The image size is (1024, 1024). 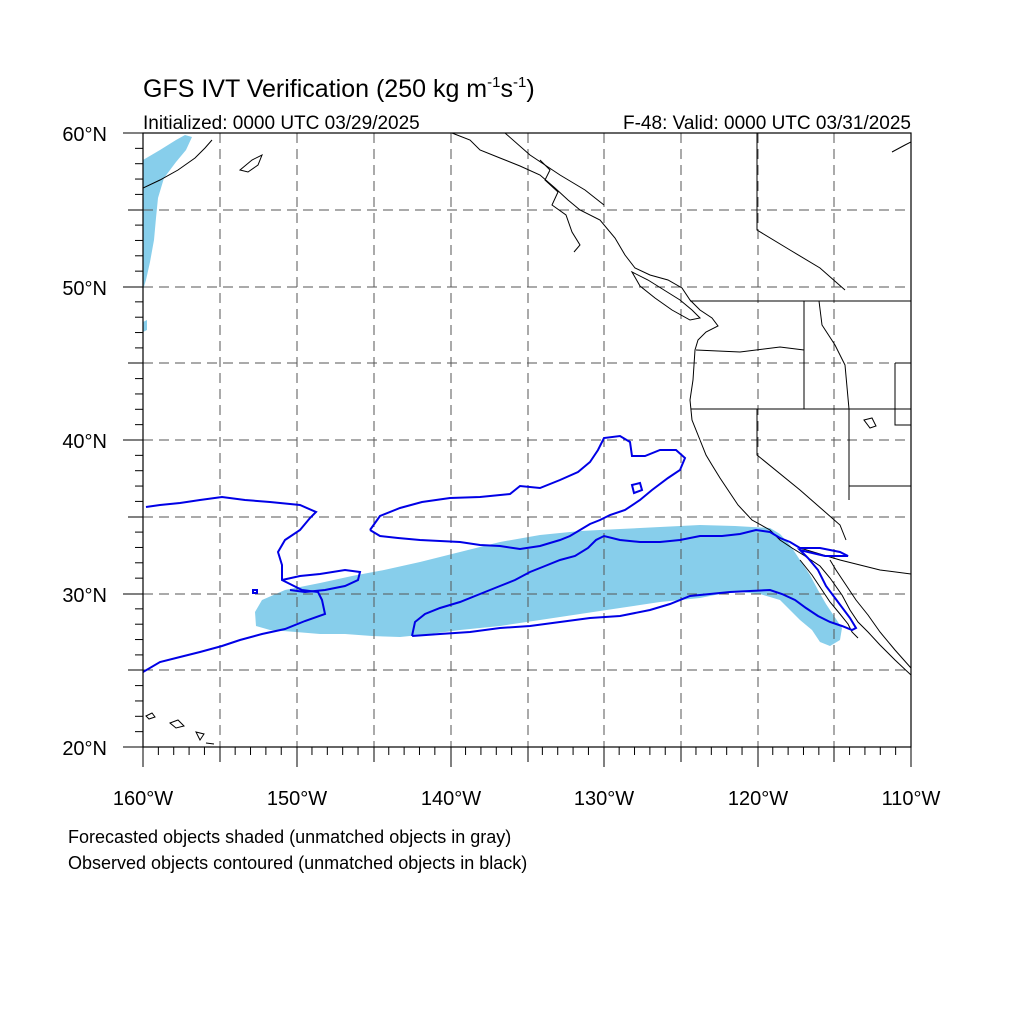 I want to click on lake-fragment, so click(x=870, y=423).